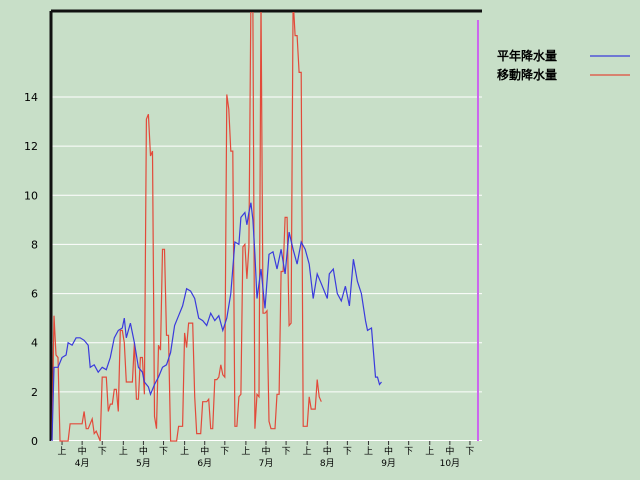 The image size is (640, 480). What do you see at coordinates (31, 195) in the screenshot?
I see `y-tick-label: 10` at bounding box center [31, 195].